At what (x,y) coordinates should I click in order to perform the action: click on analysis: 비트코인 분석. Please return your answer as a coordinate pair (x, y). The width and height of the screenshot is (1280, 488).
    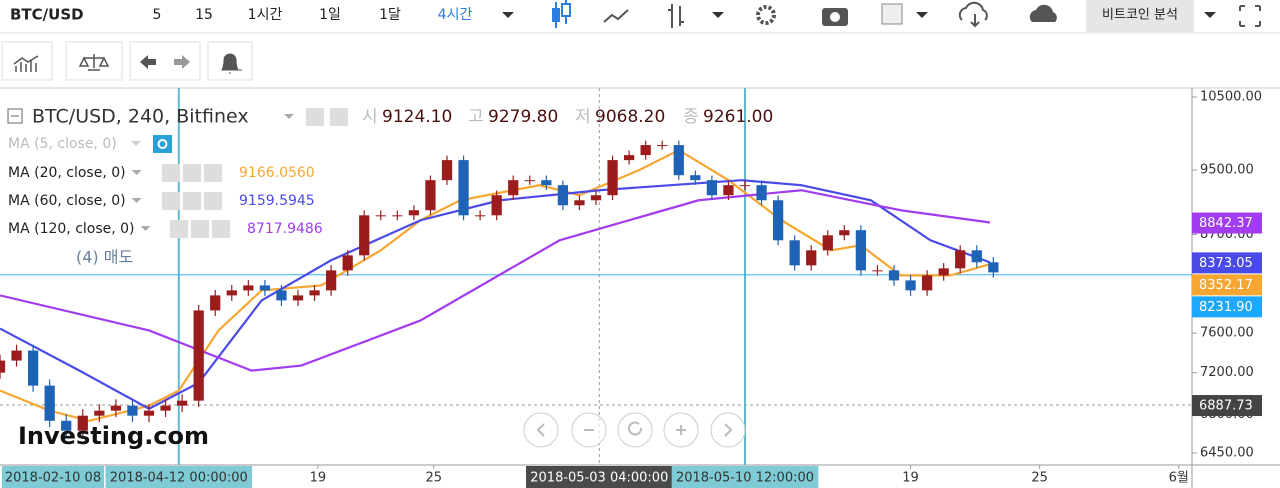
    Looking at the image, I should click on (1140, 15).